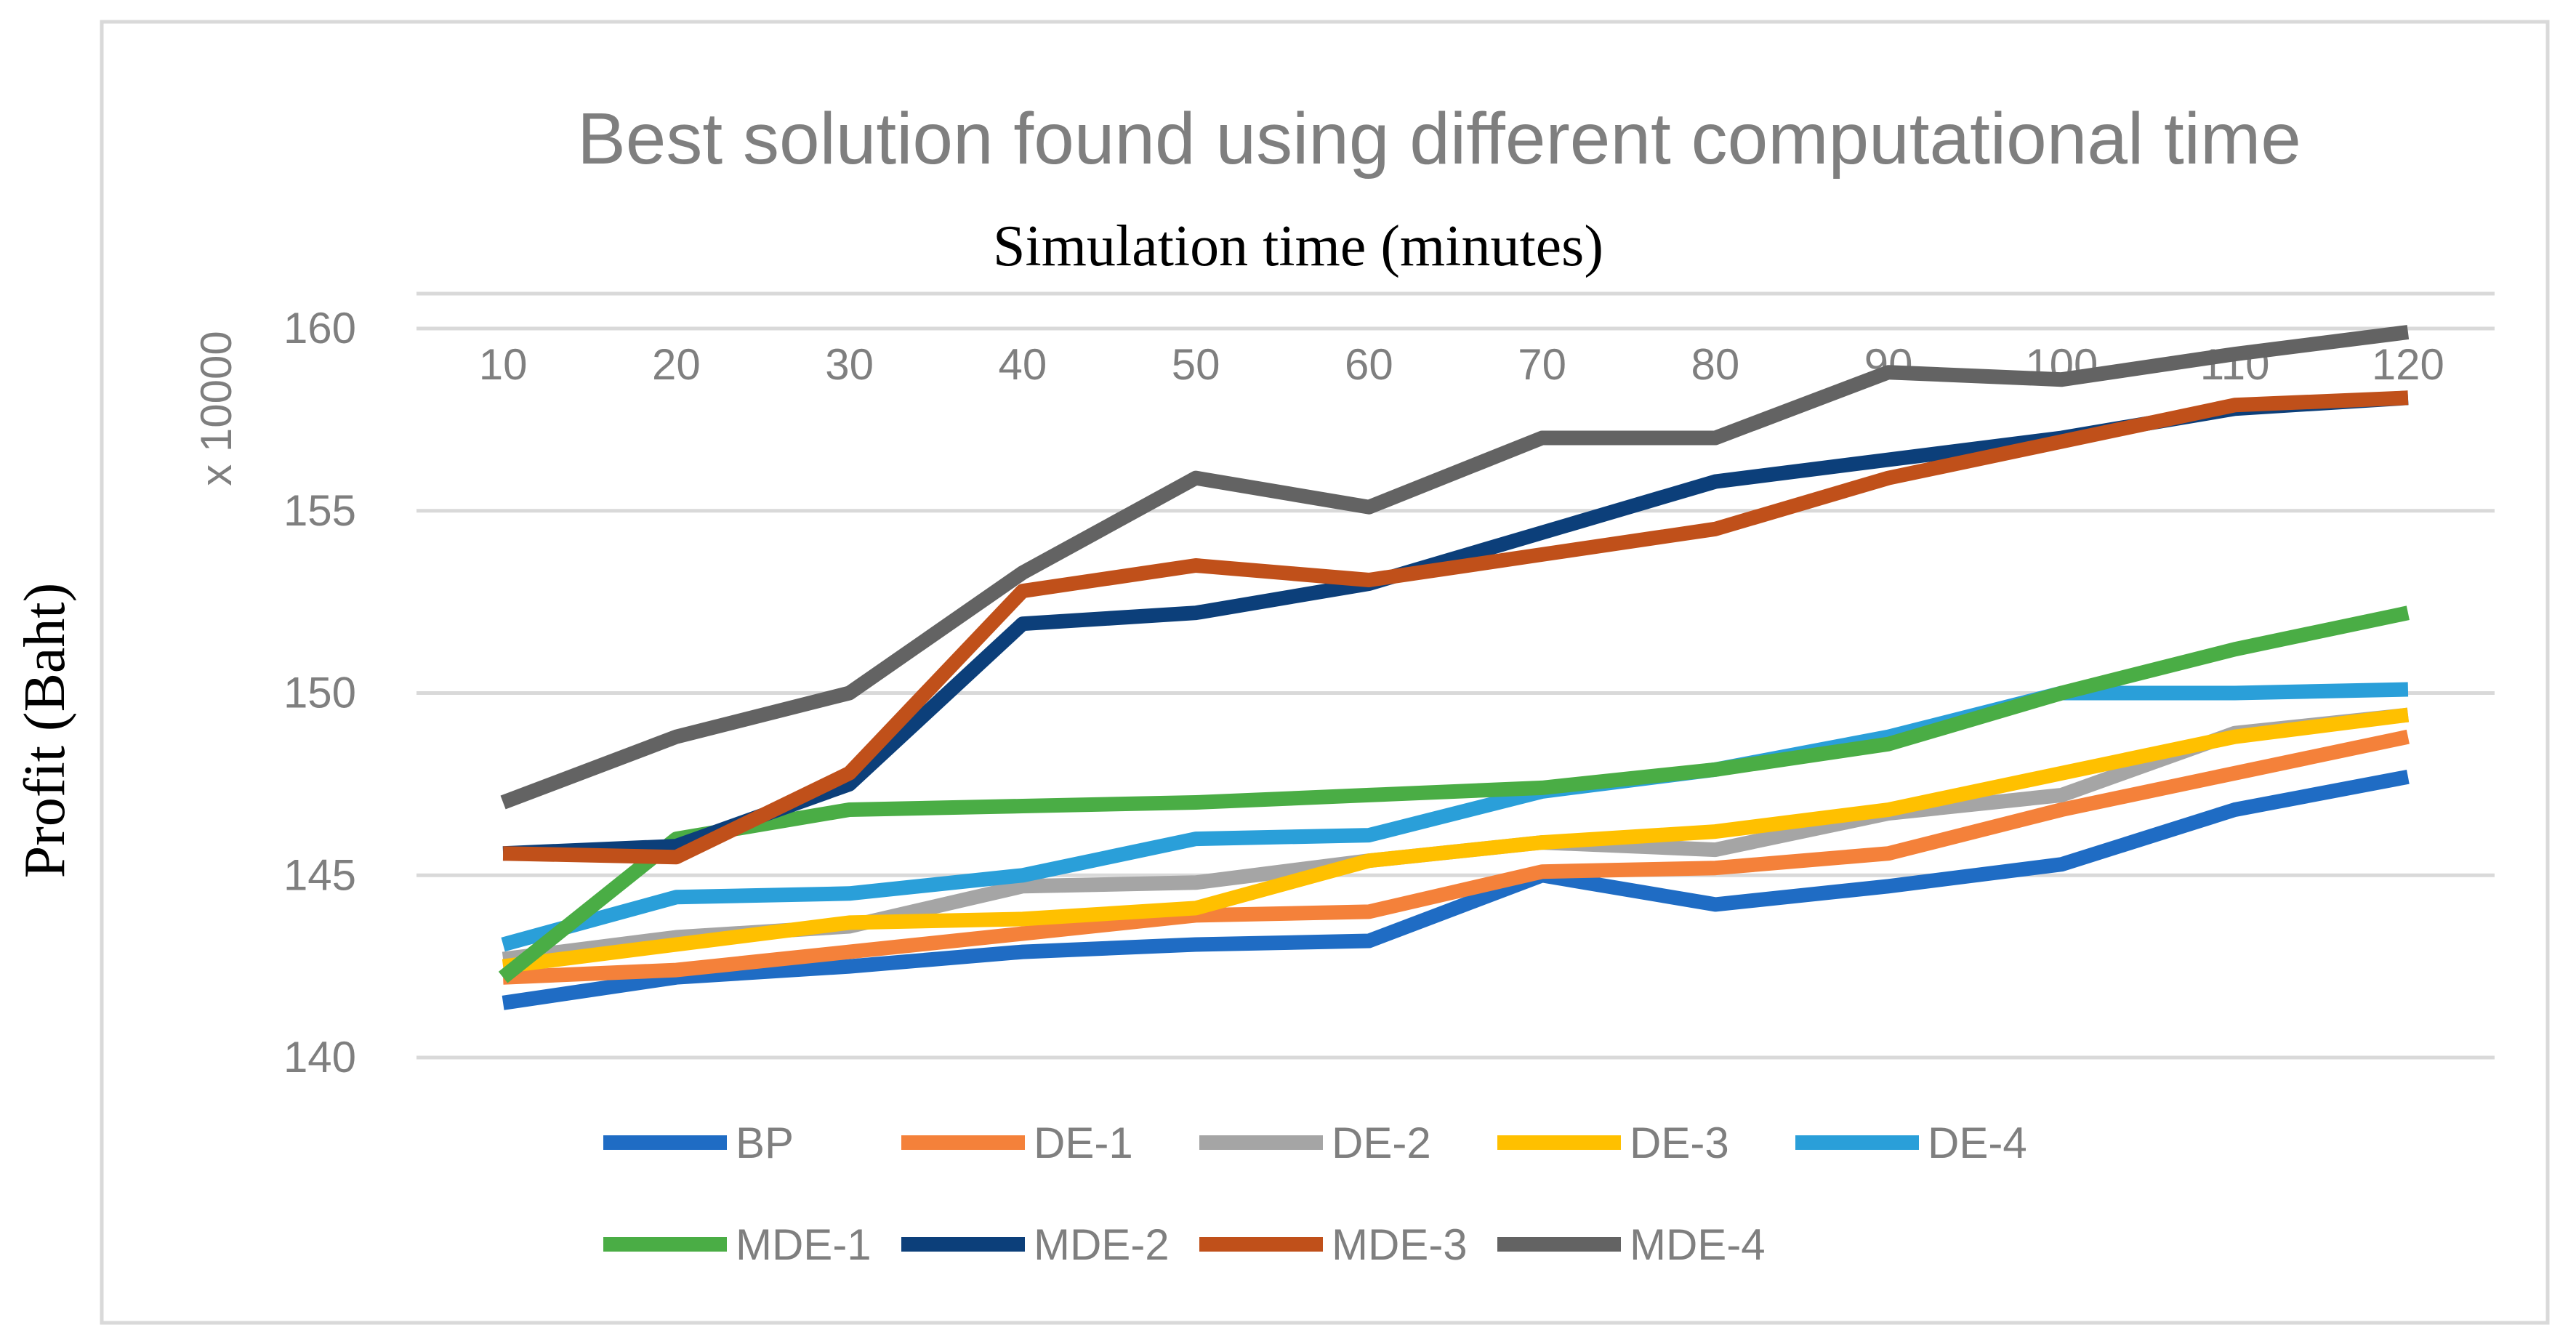  I want to click on legend-label: MDE-4, so click(1698, 1244).